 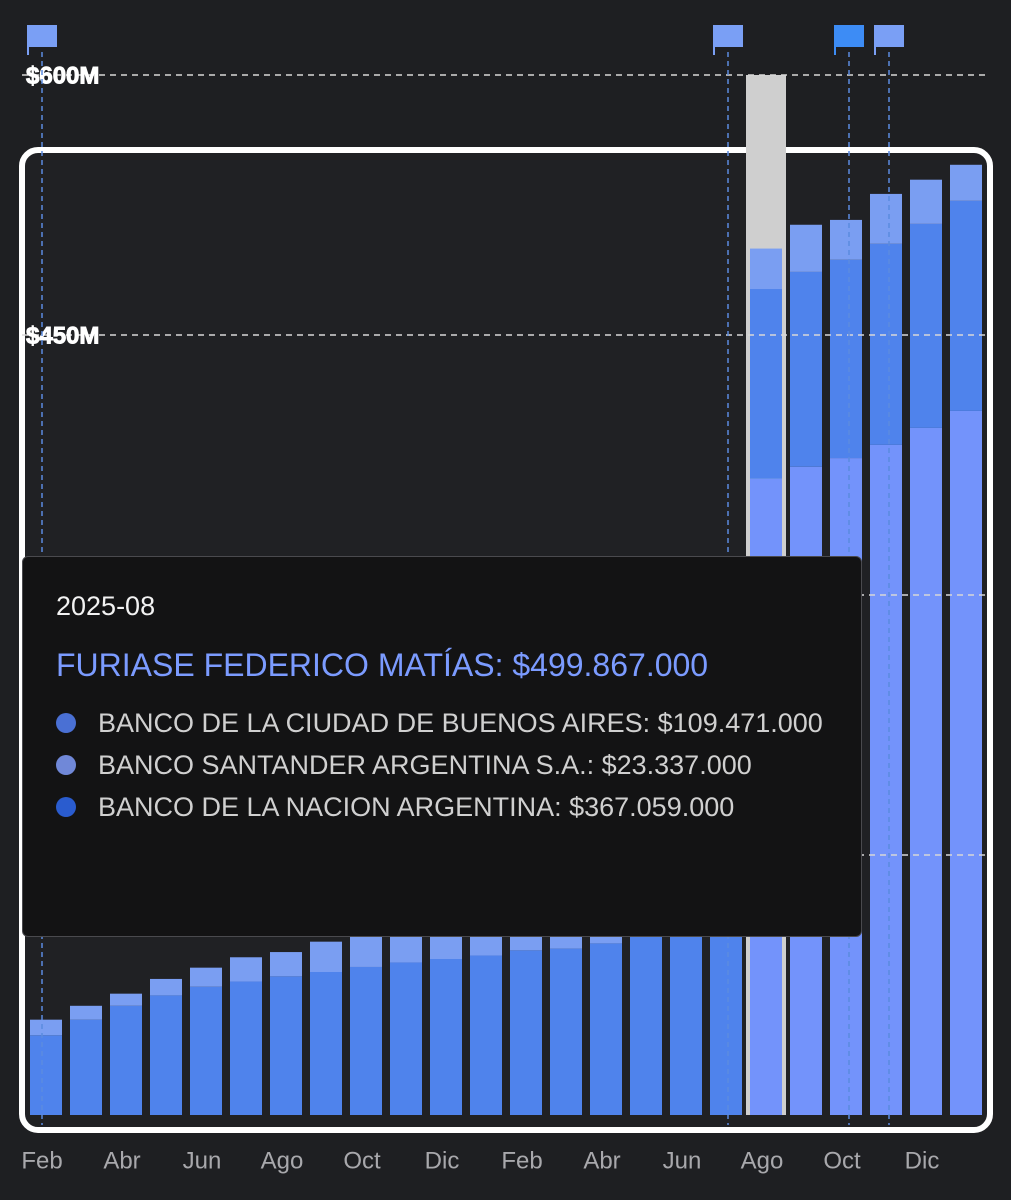 What do you see at coordinates (465, 40) in the screenshot?
I see `flags` at bounding box center [465, 40].